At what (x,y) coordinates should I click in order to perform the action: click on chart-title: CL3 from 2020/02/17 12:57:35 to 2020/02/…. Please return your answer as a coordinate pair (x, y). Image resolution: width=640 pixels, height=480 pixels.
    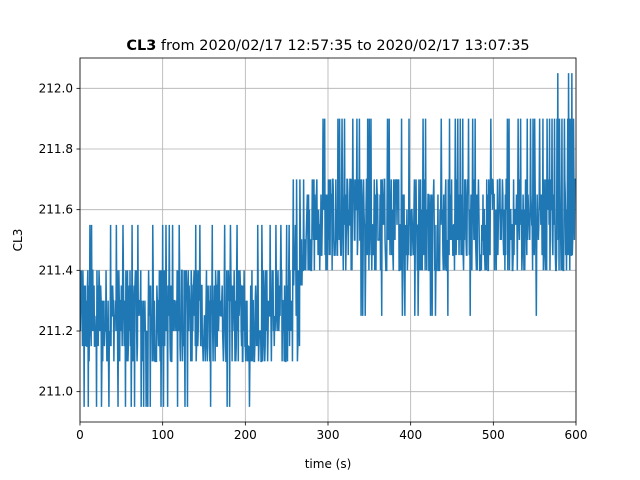
    Looking at the image, I should click on (327, 46).